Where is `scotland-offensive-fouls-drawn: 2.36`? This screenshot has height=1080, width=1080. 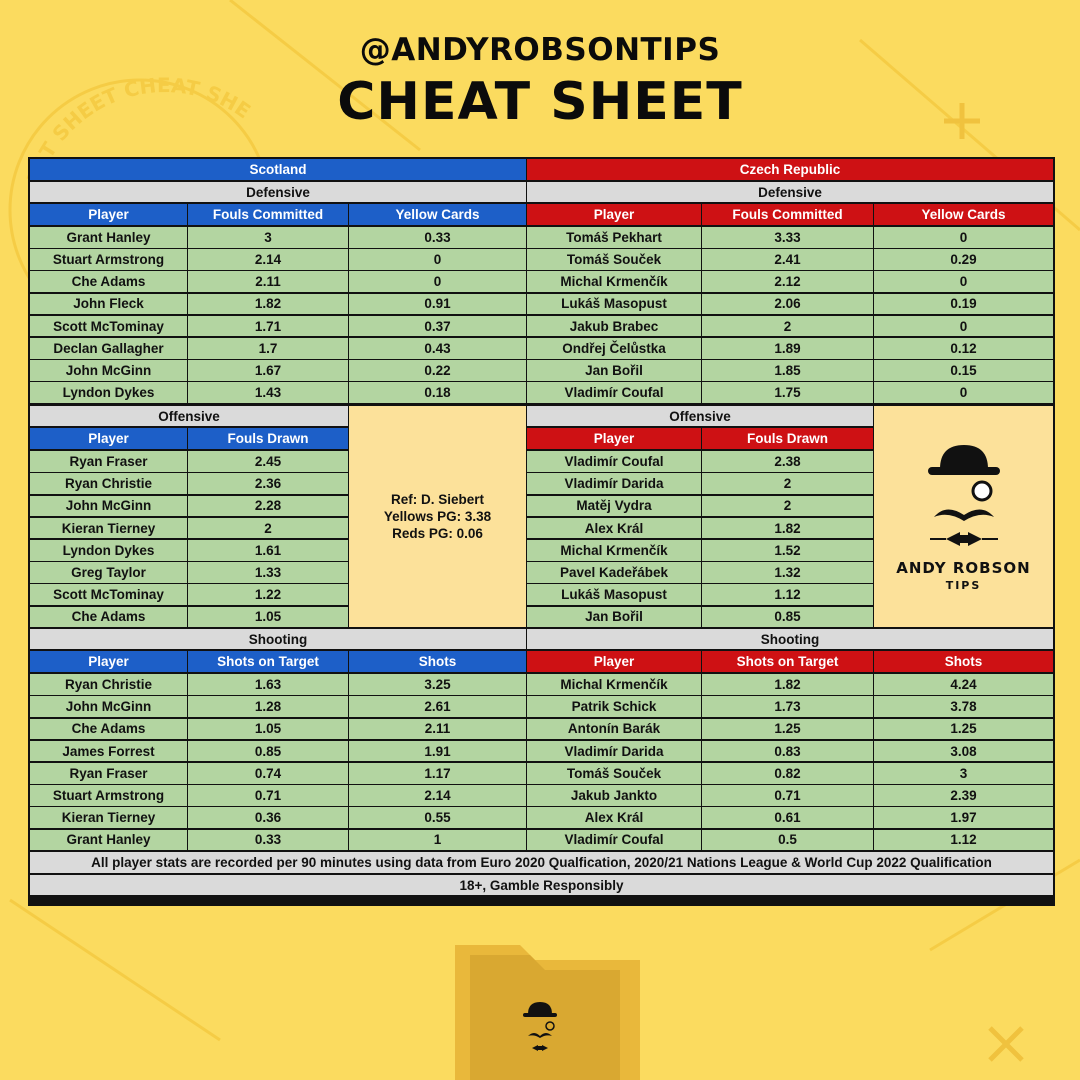
scotland-offensive-fouls-drawn: 2.36 is located at coordinates (268, 483).